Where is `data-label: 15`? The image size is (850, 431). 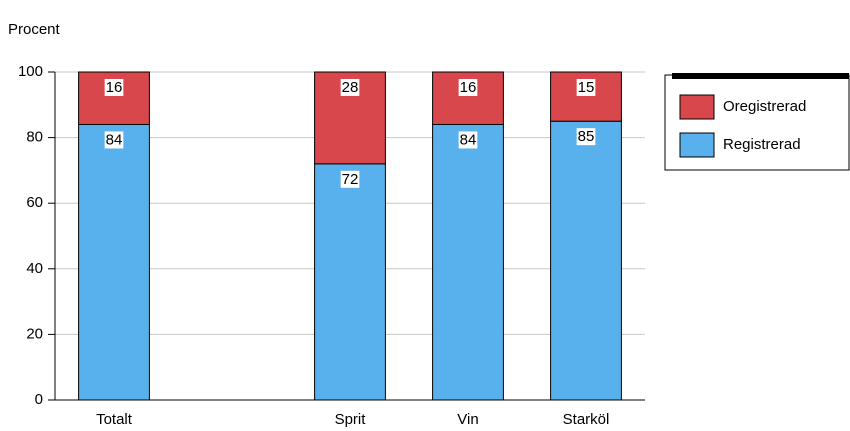 data-label: 15 is located at coordinates (586, 87).